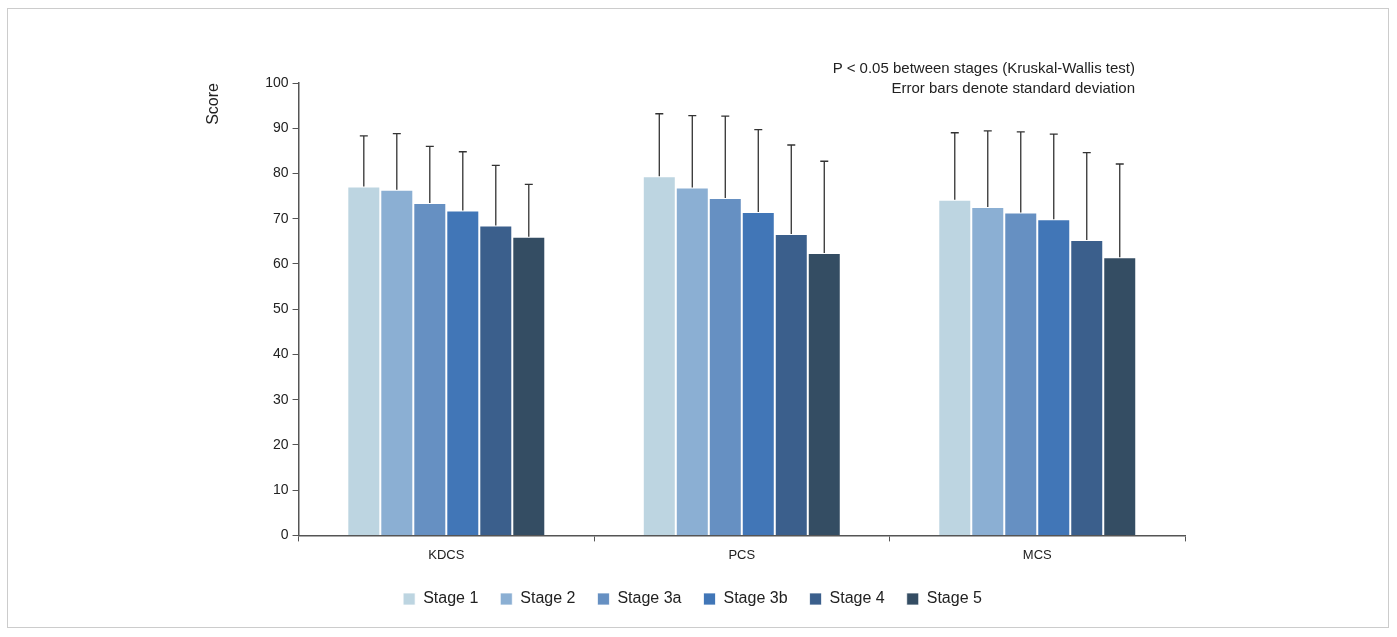 This screenshot has width=1397, height=637. What do you see at coordinates (1013, 87) in the screenshot?
I see `annotation: Error bars denote standard deviation` at bounding box center [1013, 87].